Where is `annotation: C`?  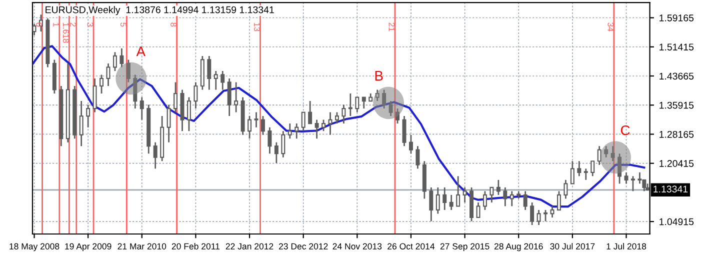
annotation: C is located at coordinates (625, 130).